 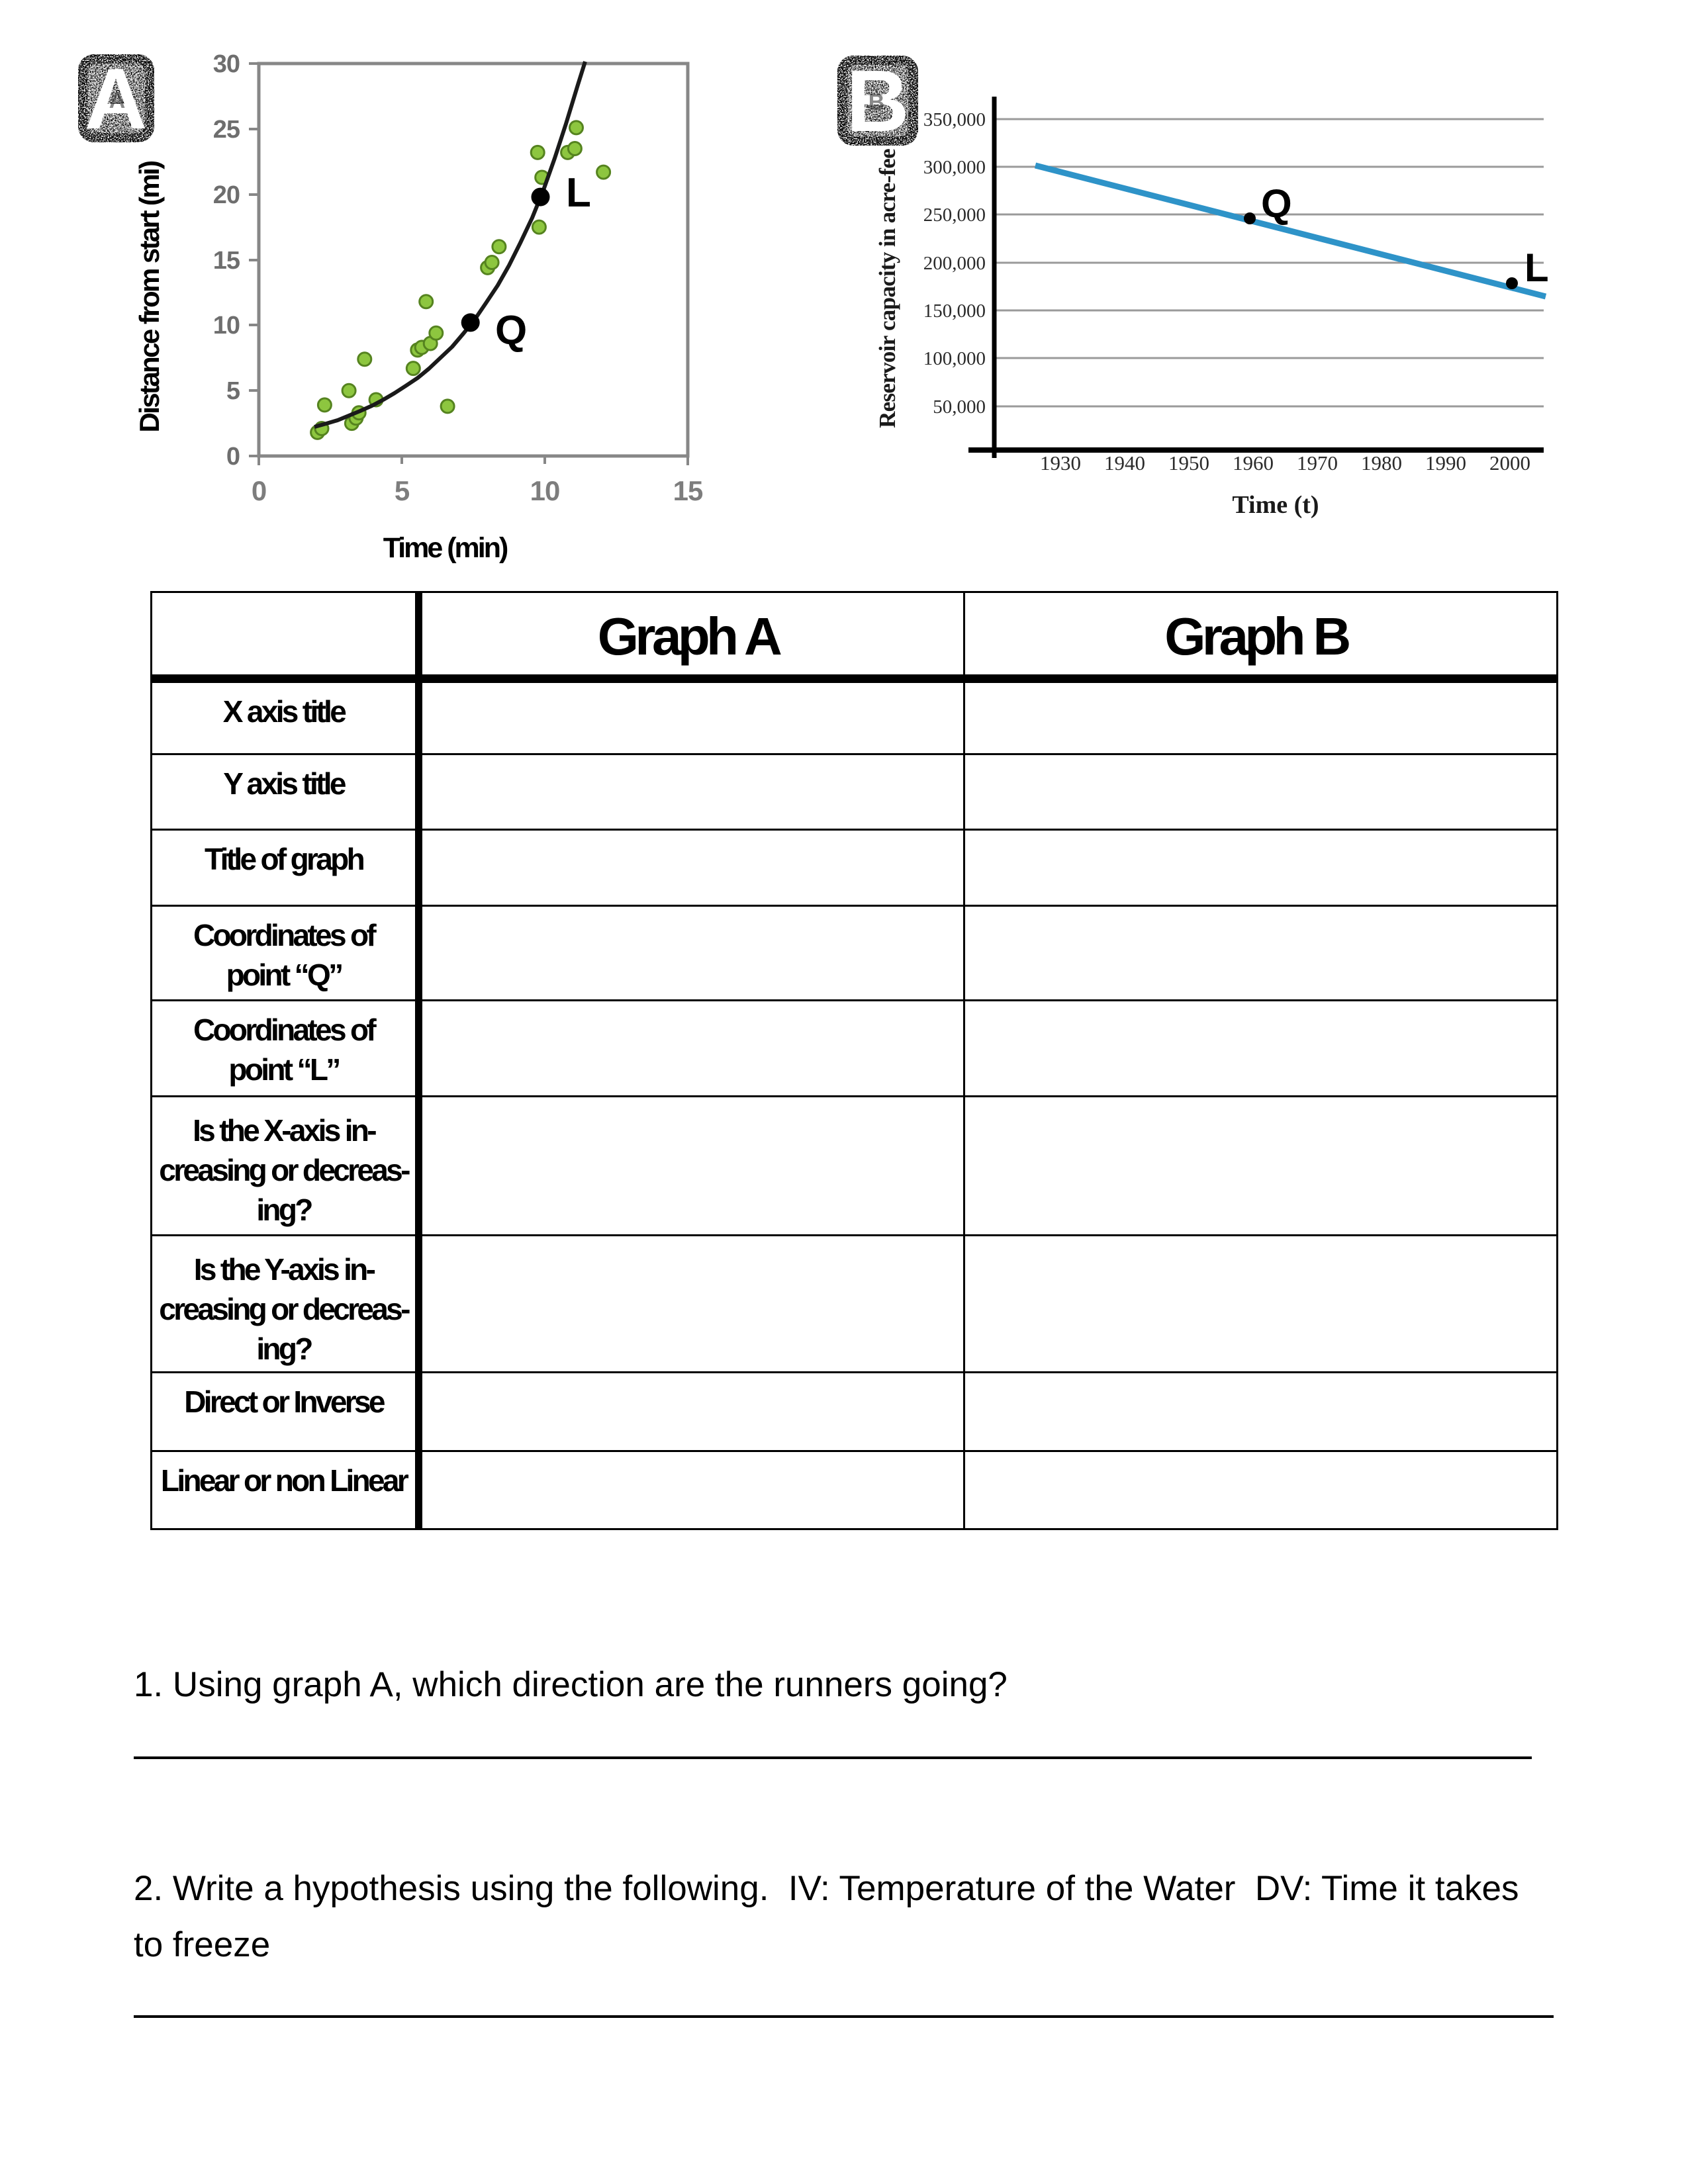 What do you see at coordinates (226, 195) in the screenshot?
I see `svg-text: 20` at bounding box center [226, 195].